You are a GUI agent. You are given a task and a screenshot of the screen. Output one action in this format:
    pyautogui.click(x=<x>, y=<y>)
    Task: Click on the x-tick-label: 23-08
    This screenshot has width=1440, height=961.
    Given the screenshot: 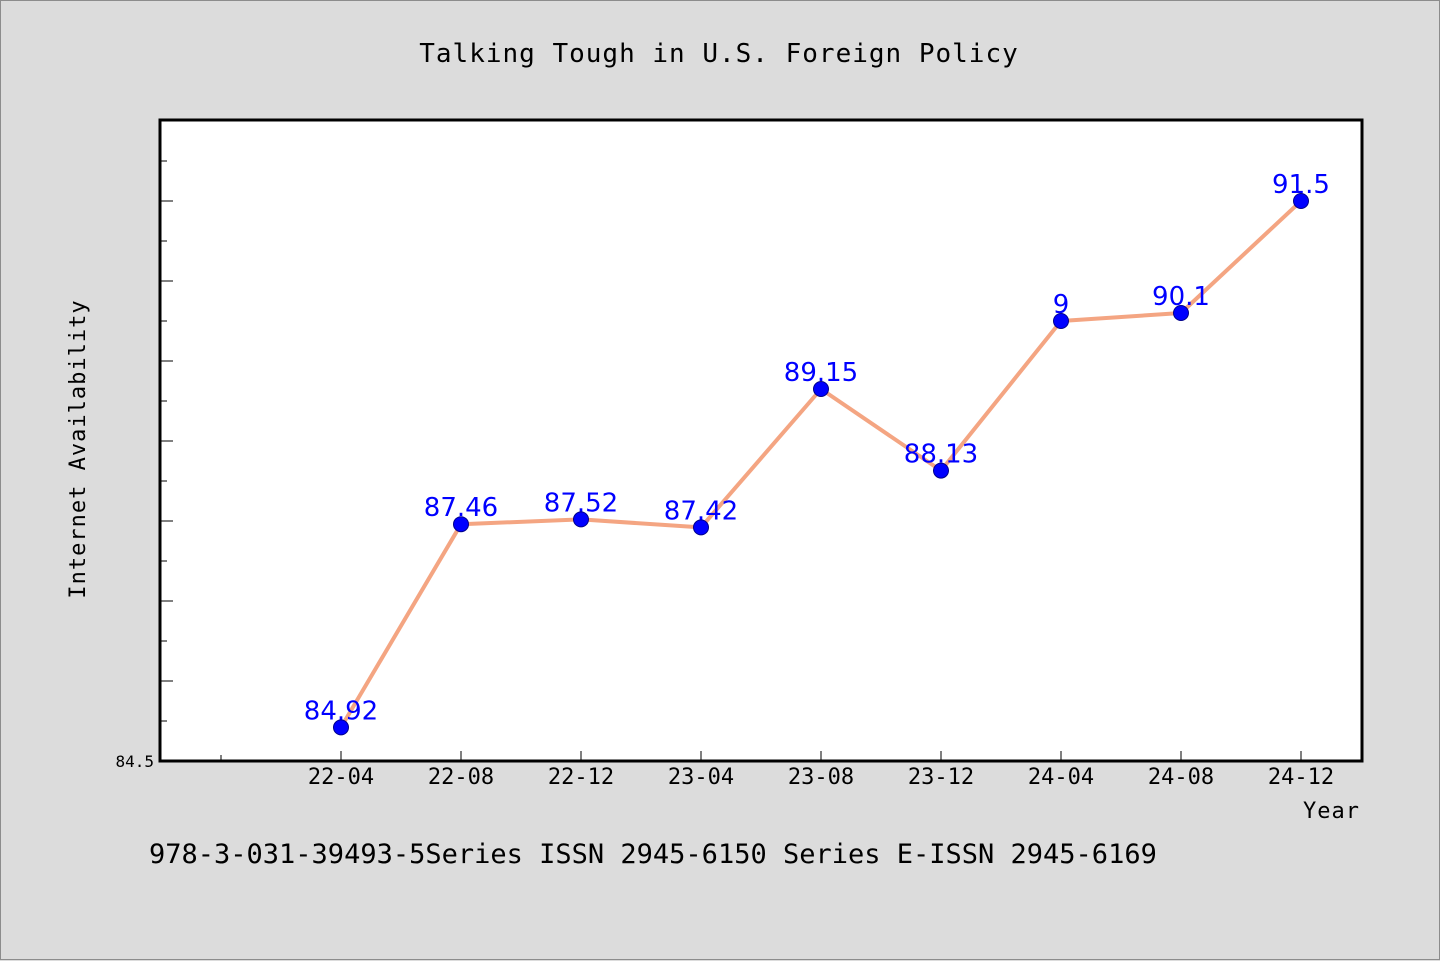 What is the action you would take?
    pyautogui.click(x=821, y=777)
    